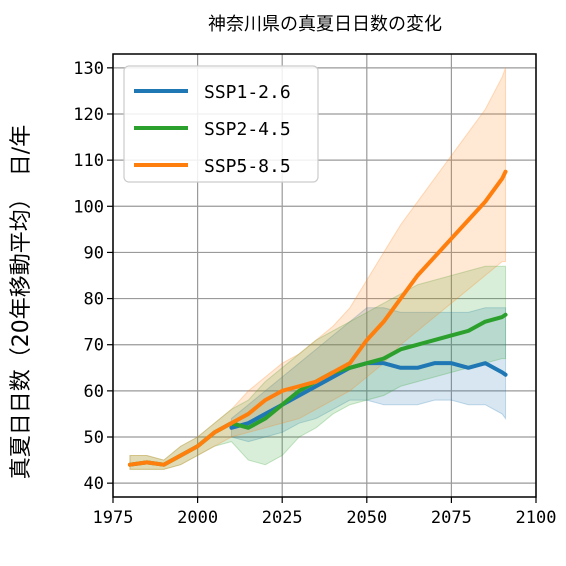  What do you see at coordinates (451, 518) in the screenshot?
I see `x-tick-label: 2075` at bounding box center [451, 518].